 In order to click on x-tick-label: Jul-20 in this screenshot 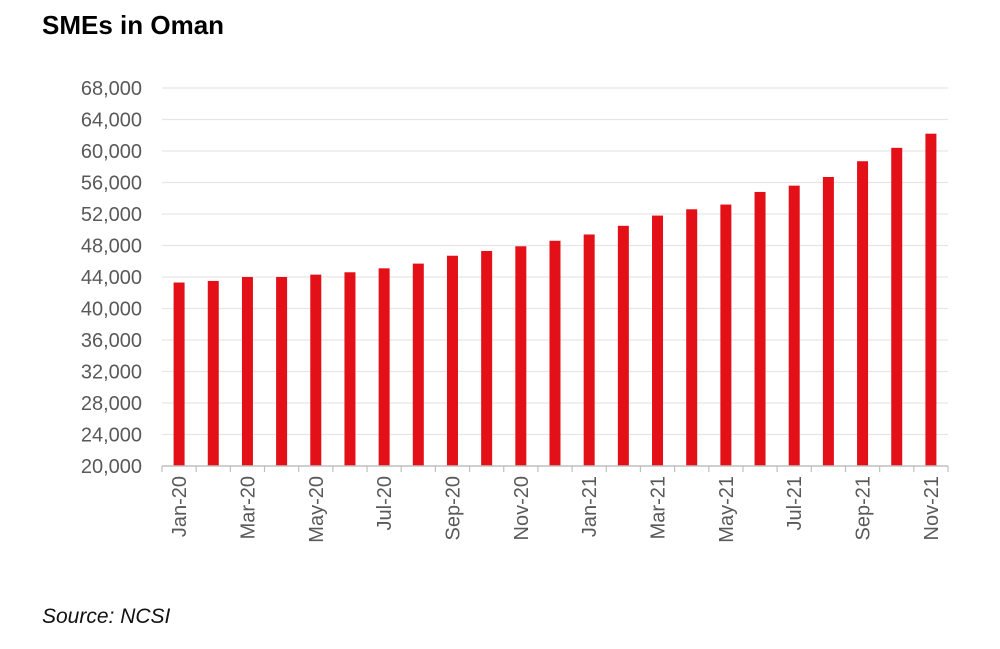, I will do `click(385, 503)`.